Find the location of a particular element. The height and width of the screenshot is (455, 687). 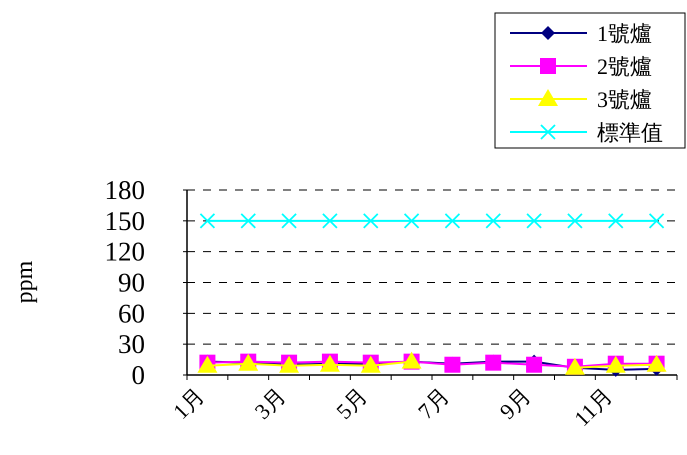

x-tick-label: 11月 is located at coordinates (593, 407).